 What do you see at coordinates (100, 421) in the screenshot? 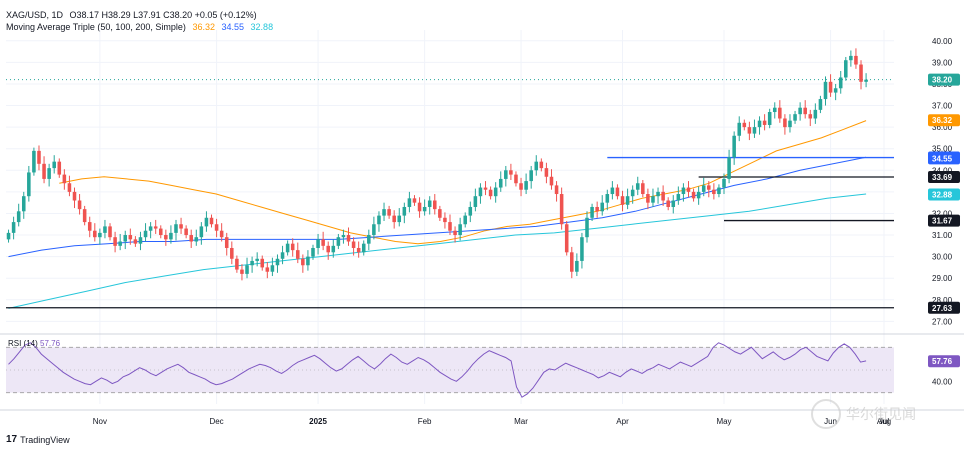
I see `x-tick-label: Nov` at bounding box center [100, 421].